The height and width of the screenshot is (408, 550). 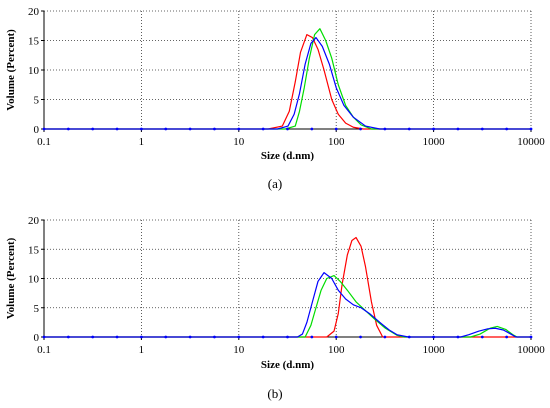 What do you see at coordinates (34, 250) in the screenshot?
I see `panel-1-y-tick-label: 15` at bounding box center [34, 250].